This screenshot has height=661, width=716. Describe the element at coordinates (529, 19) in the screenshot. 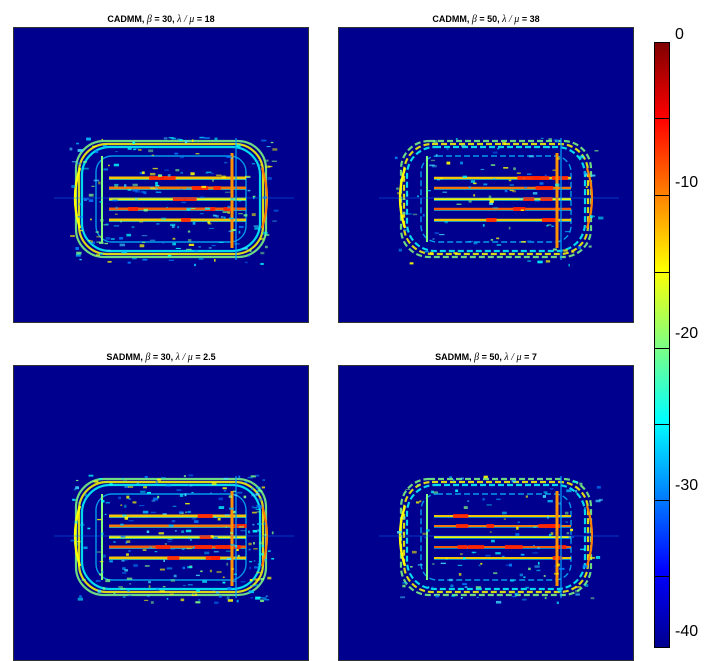

I see `title-ratio-value: = 38` at that location.